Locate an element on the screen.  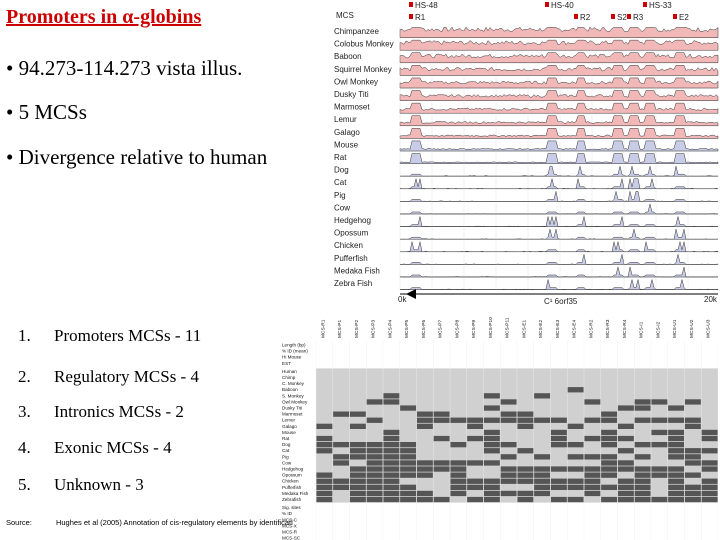
table-column-header: MCS-U2 is located at coordinates (692, 328).